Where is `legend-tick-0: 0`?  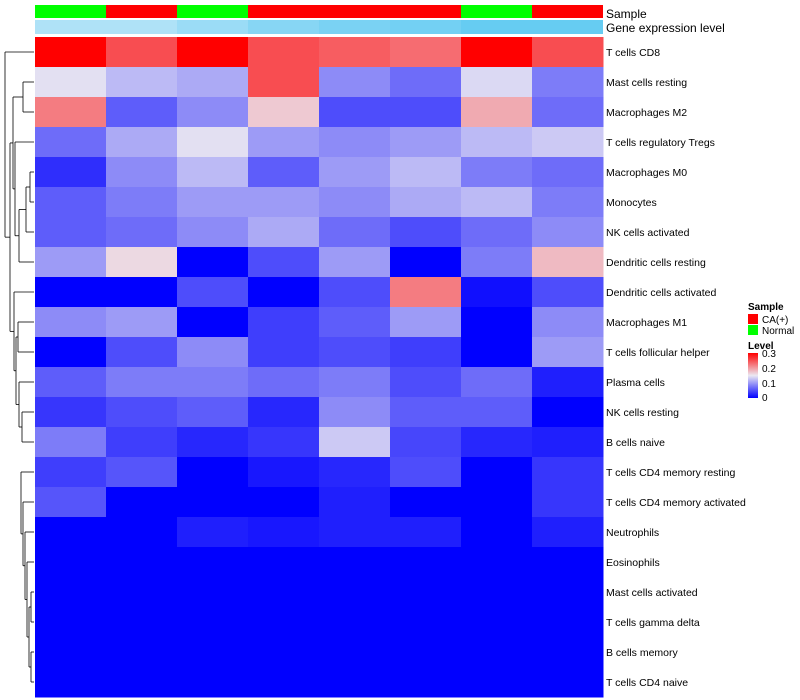
legend-tick-0: 0 is located at coordinates (765, 398).